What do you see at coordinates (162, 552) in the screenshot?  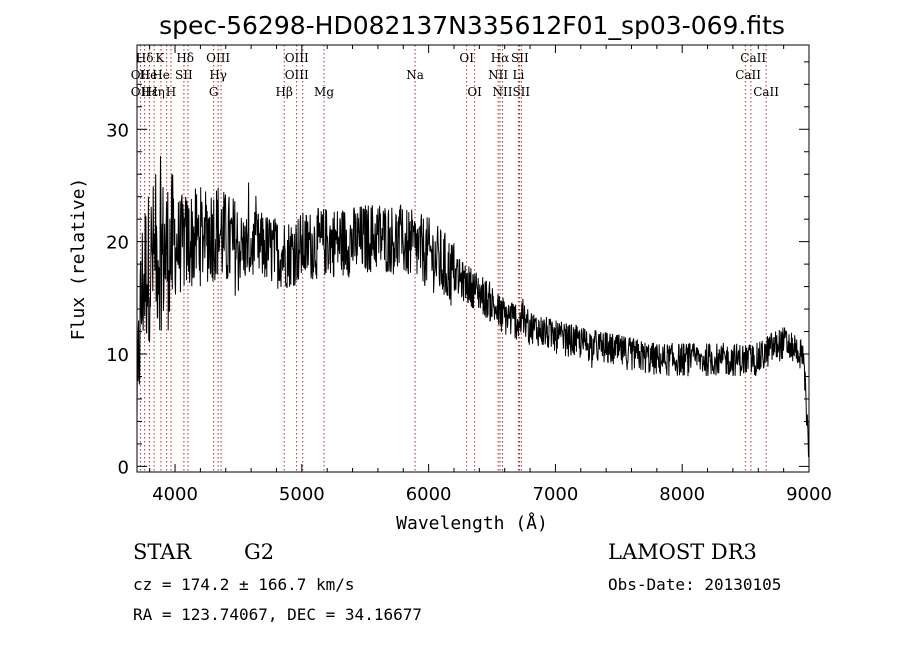 I see `object-type: STAR` at bounding box center [162, 552].